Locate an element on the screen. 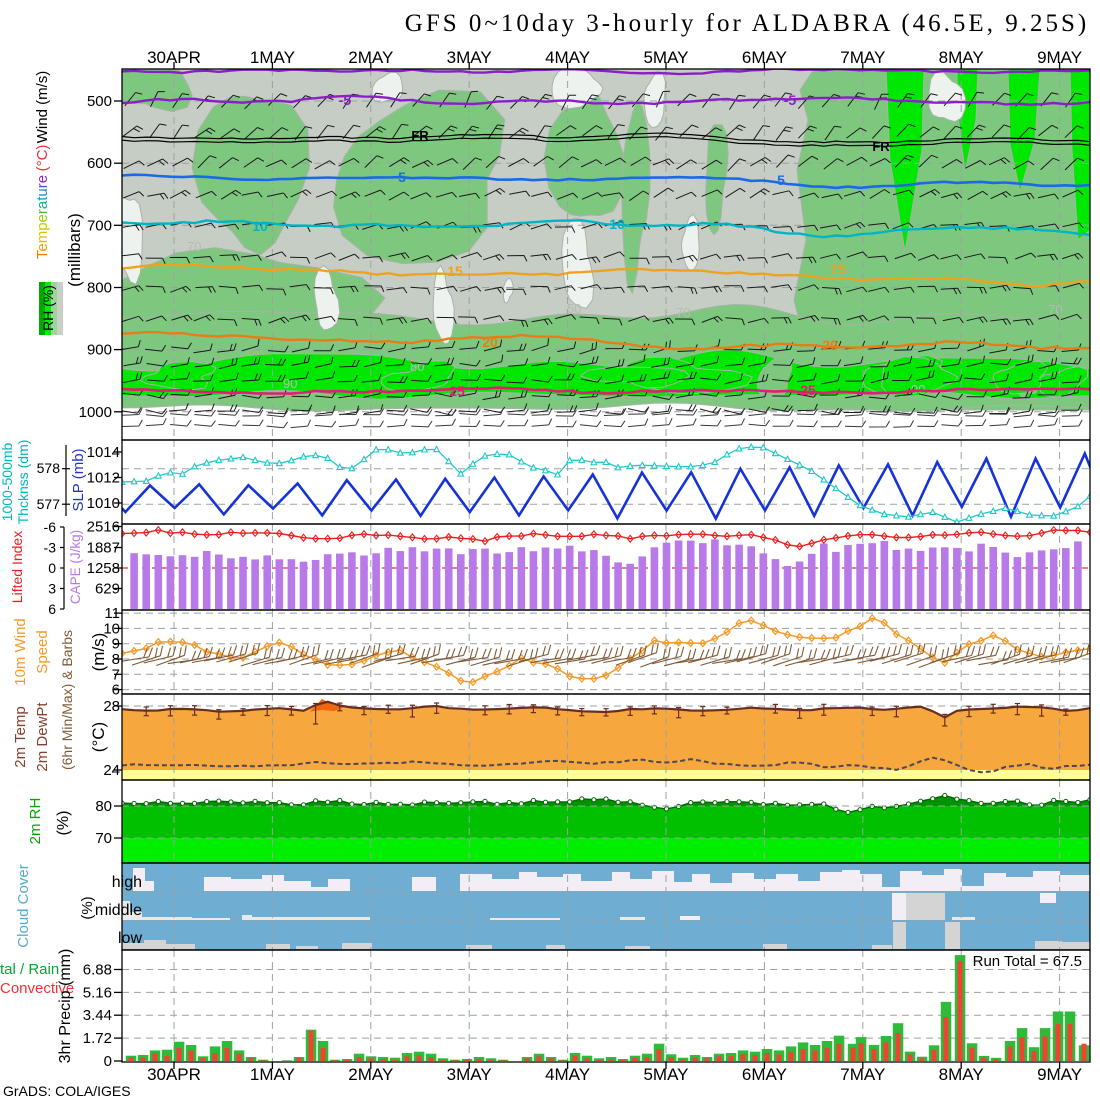 This screenshot has width=1100, height=1105. svg-text: 600 is located at coordinates (99, 163).